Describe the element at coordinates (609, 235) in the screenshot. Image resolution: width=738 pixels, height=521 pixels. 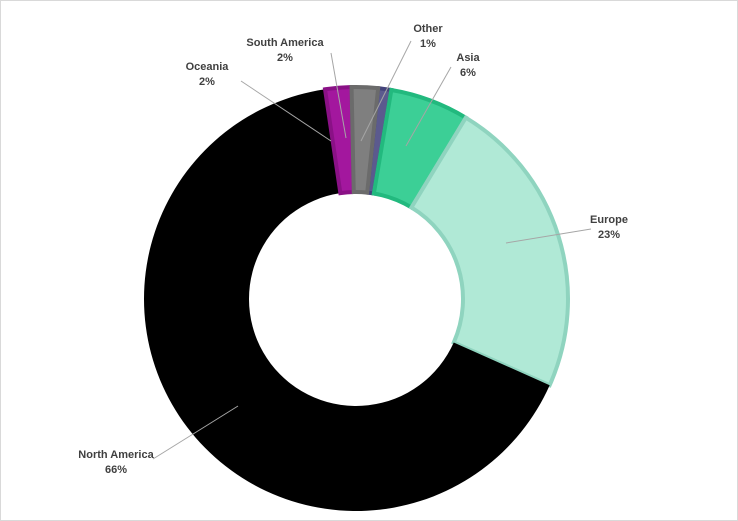
I see `data-label-percent: 23%` at that location.